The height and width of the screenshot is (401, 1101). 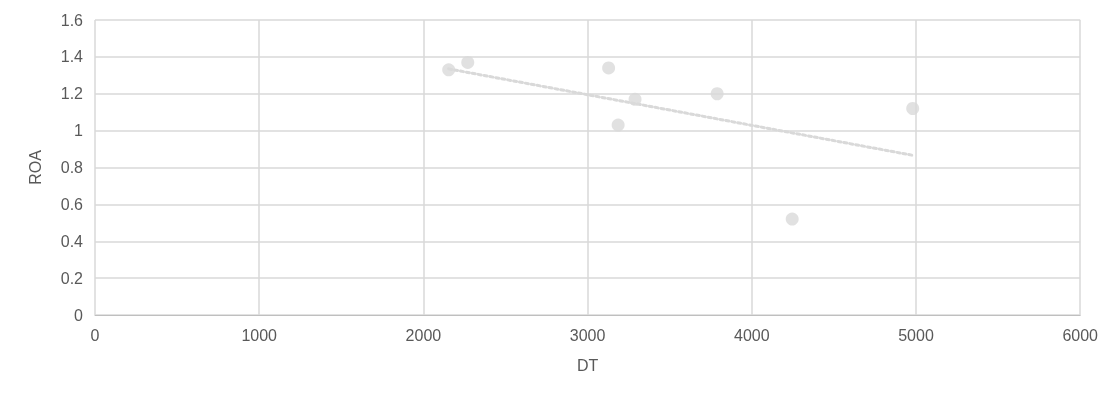 I want to click on y-tick-label: 0, so click(x=79, y=315).